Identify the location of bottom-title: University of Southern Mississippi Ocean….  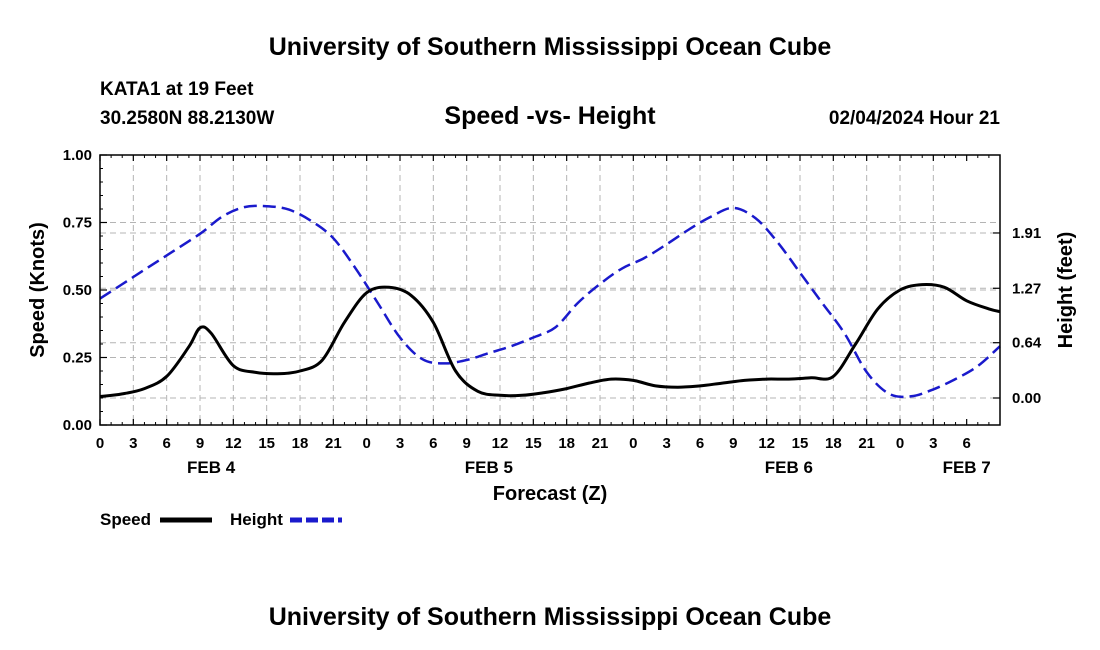
(550, 617).